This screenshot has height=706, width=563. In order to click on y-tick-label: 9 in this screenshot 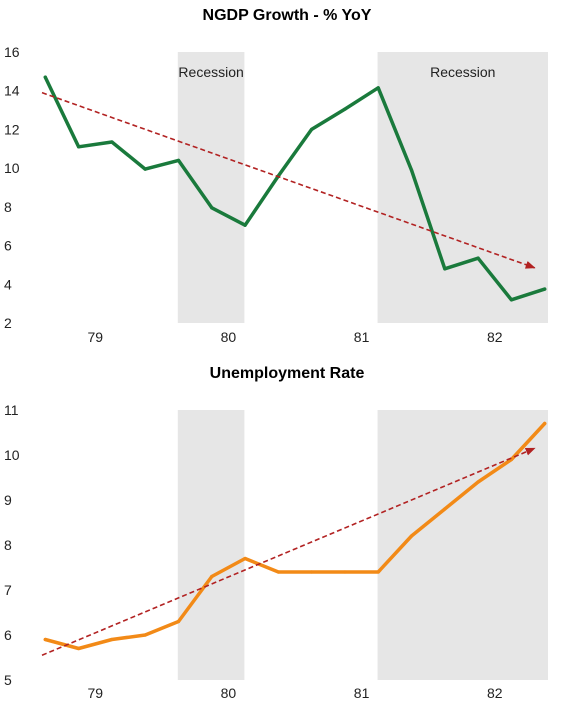, I will do `click(8, 500)`.